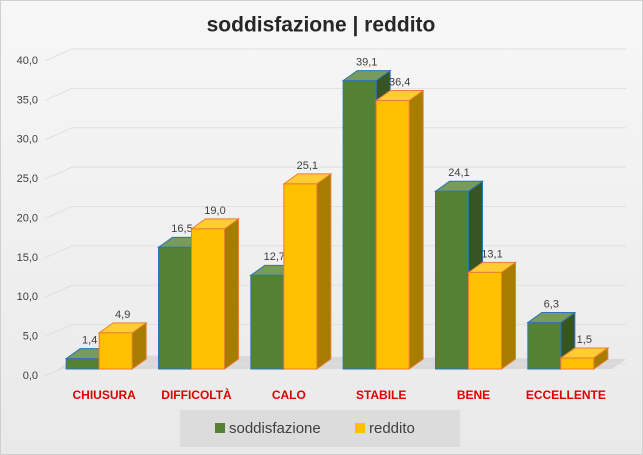 The image size is (643, 455). I want to click on legend-box, so click(320, 428).